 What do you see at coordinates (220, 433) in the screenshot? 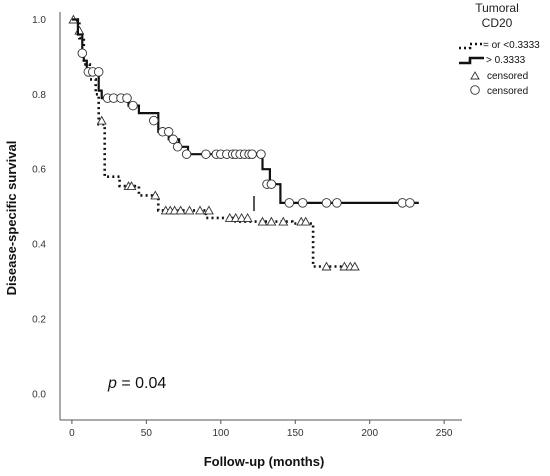
I see `x-tick-label: 100` at bounding box center [220, 433].